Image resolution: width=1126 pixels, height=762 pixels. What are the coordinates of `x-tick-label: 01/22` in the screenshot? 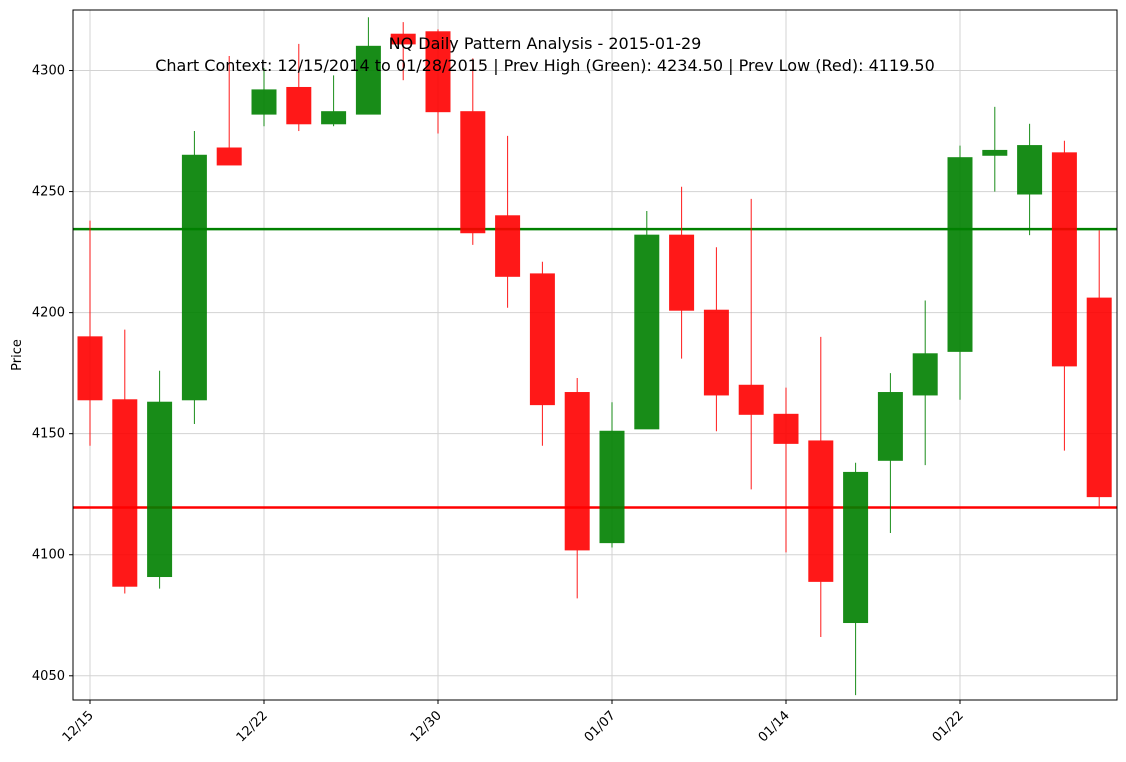 It's located at (948, 726).